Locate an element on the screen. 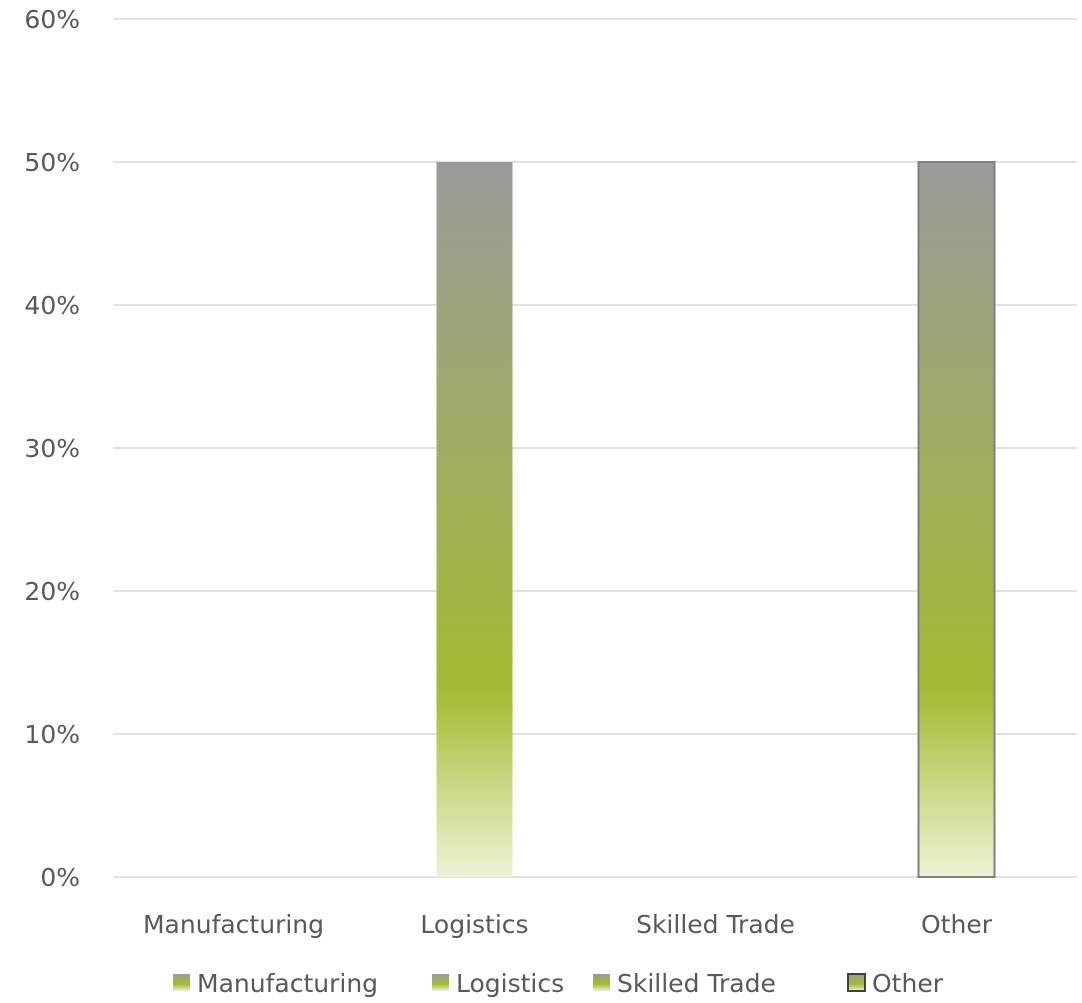  legend-label: Skilled Trade is located at coordinates (696, 983).